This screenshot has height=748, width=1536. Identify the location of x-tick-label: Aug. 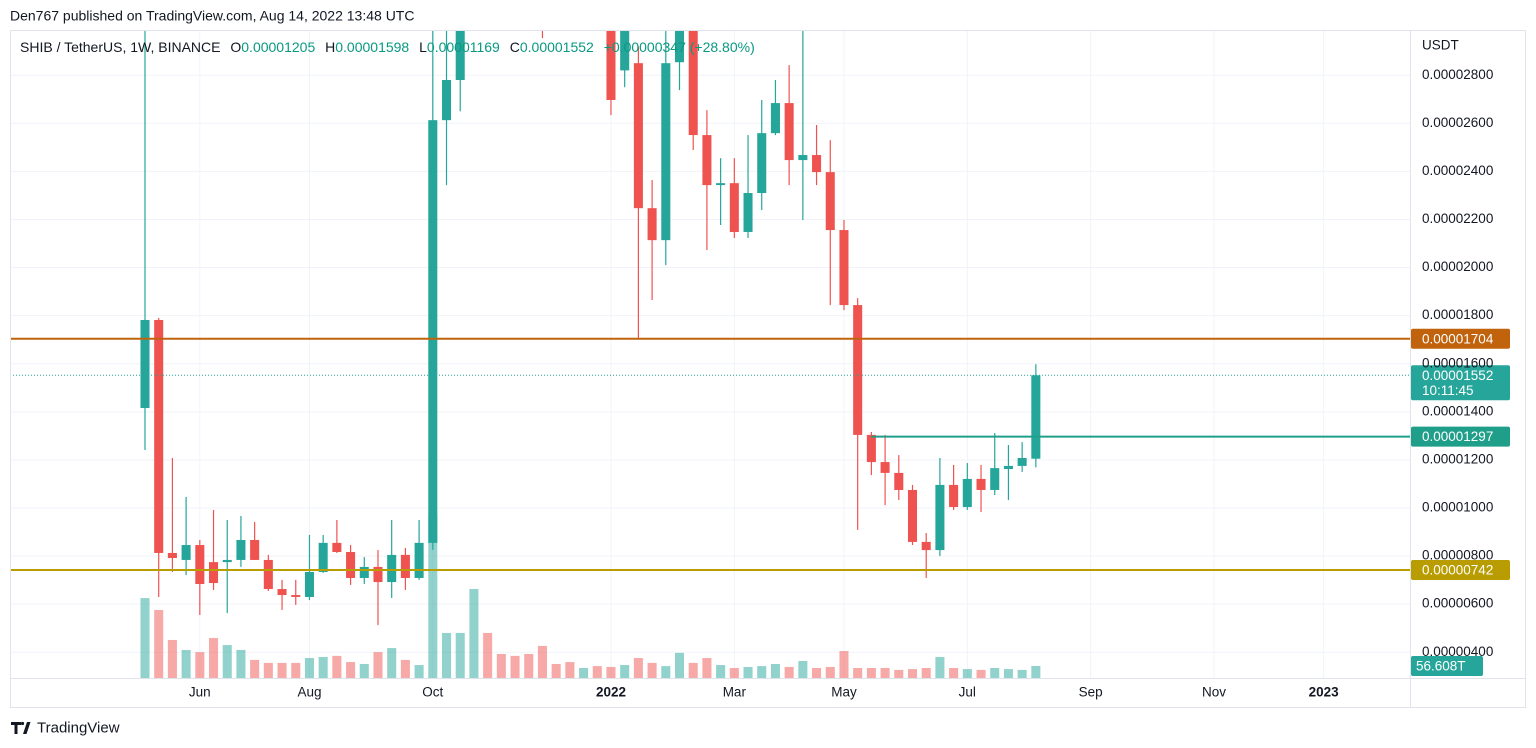
(309, 692).